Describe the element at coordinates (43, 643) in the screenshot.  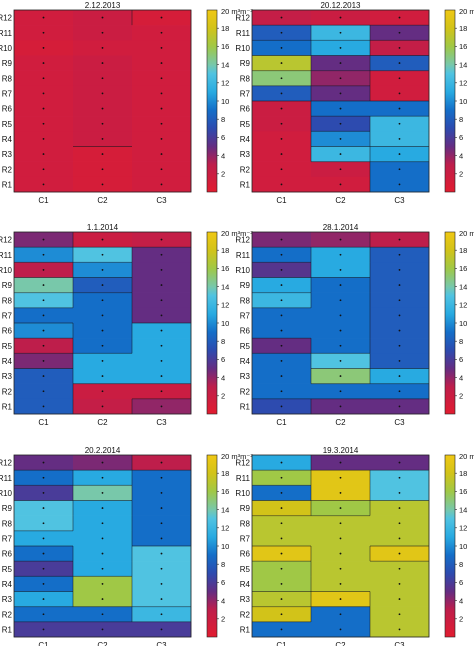
I see `x-tick-label: C1` at that location.